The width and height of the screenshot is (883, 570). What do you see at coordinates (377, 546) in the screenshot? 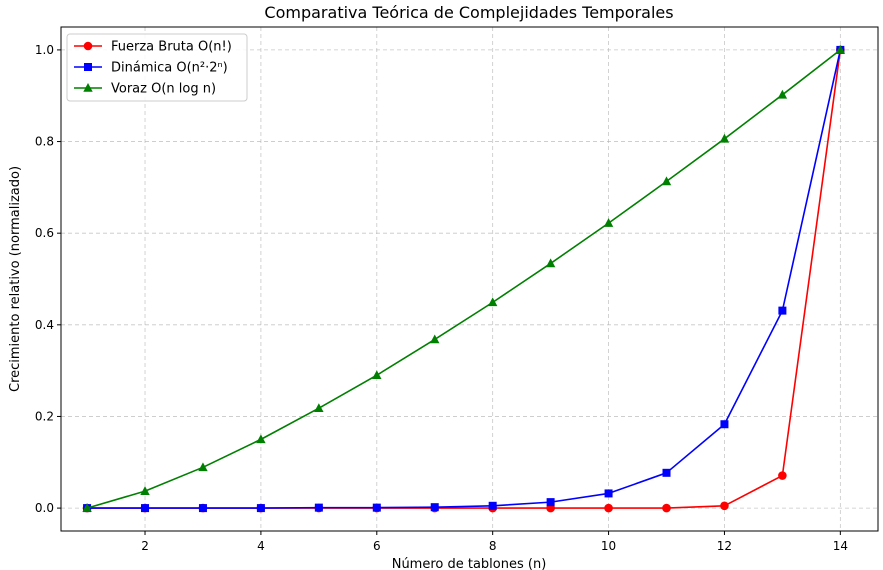
I see `x-tick-label: 6` at bounding box center [377, 546].